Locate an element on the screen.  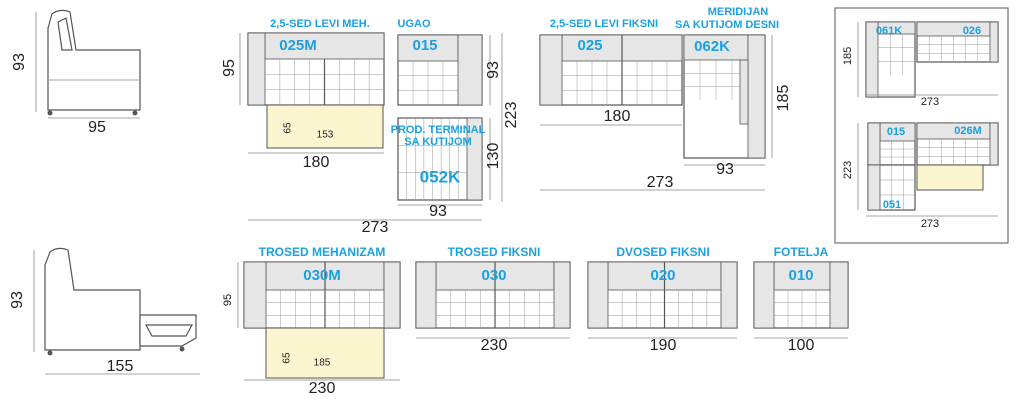
bed-length: 185 is located at coordinates (322, 363).